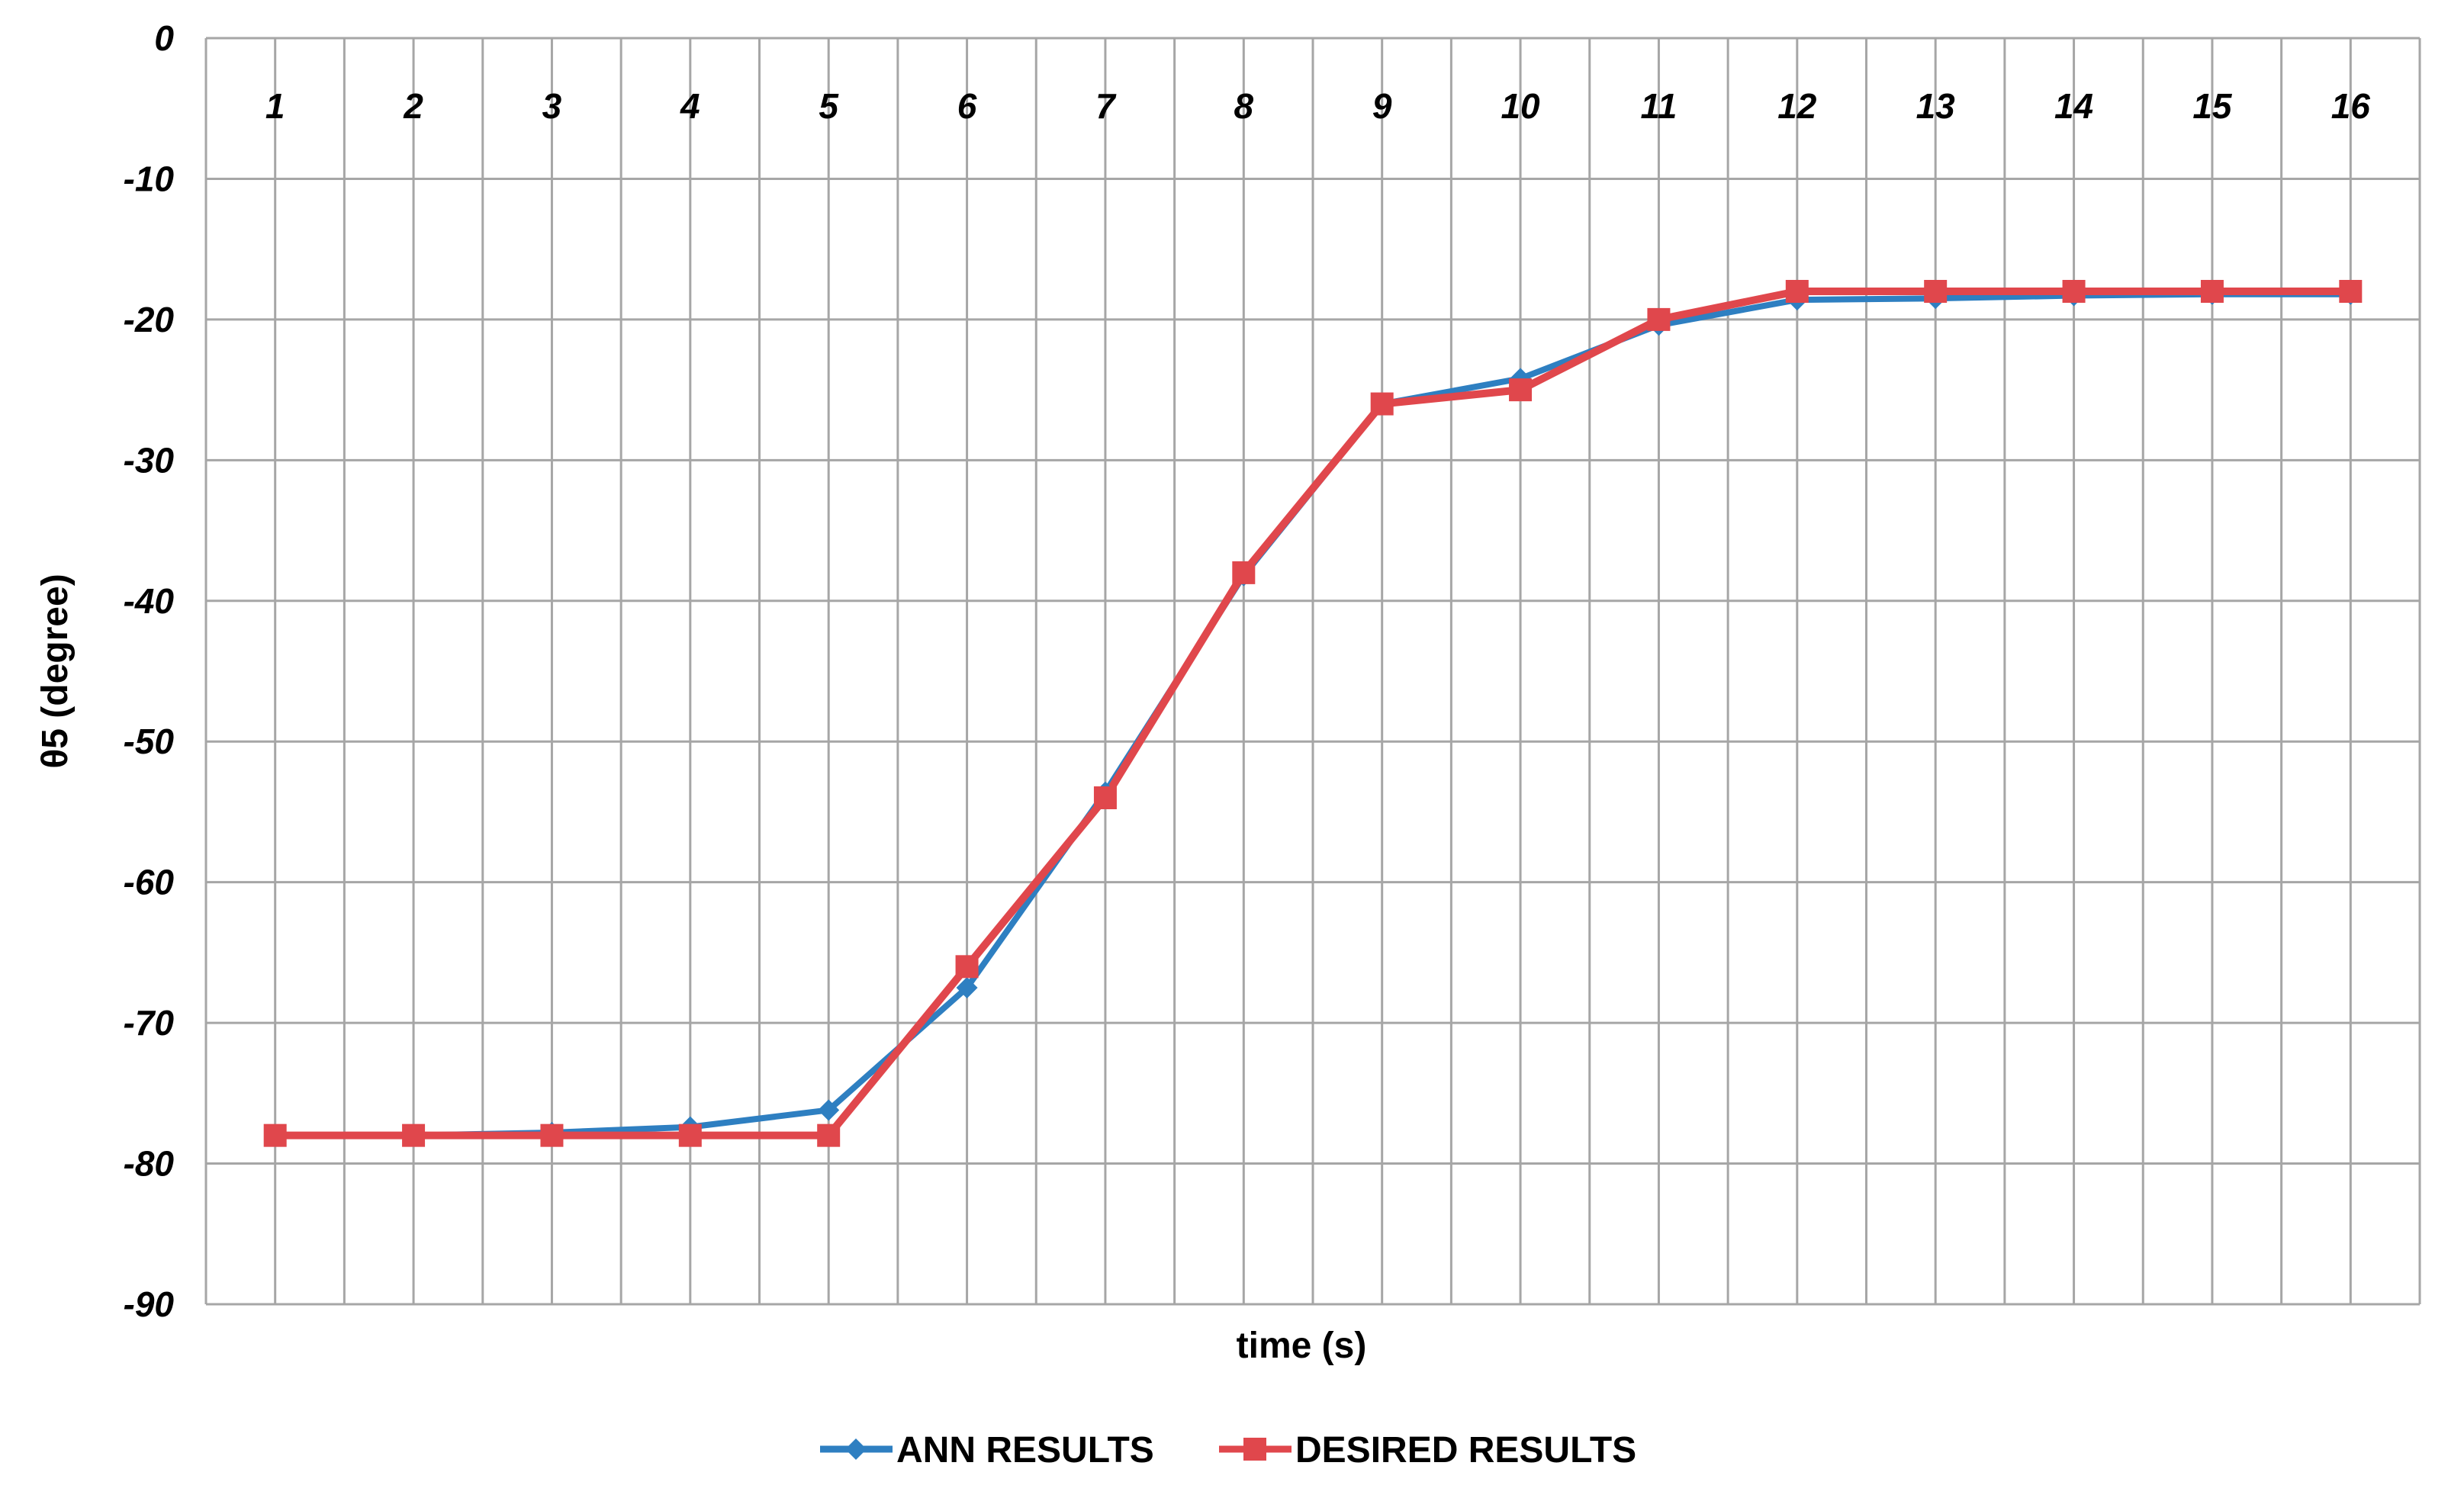 The width and height of the screenshot is (2464, 1485). What do you see at coordinates (1302, 1346) in the screenshot?
I see `x-axis-label: time (s)` at bounding box center [1302, 1346].